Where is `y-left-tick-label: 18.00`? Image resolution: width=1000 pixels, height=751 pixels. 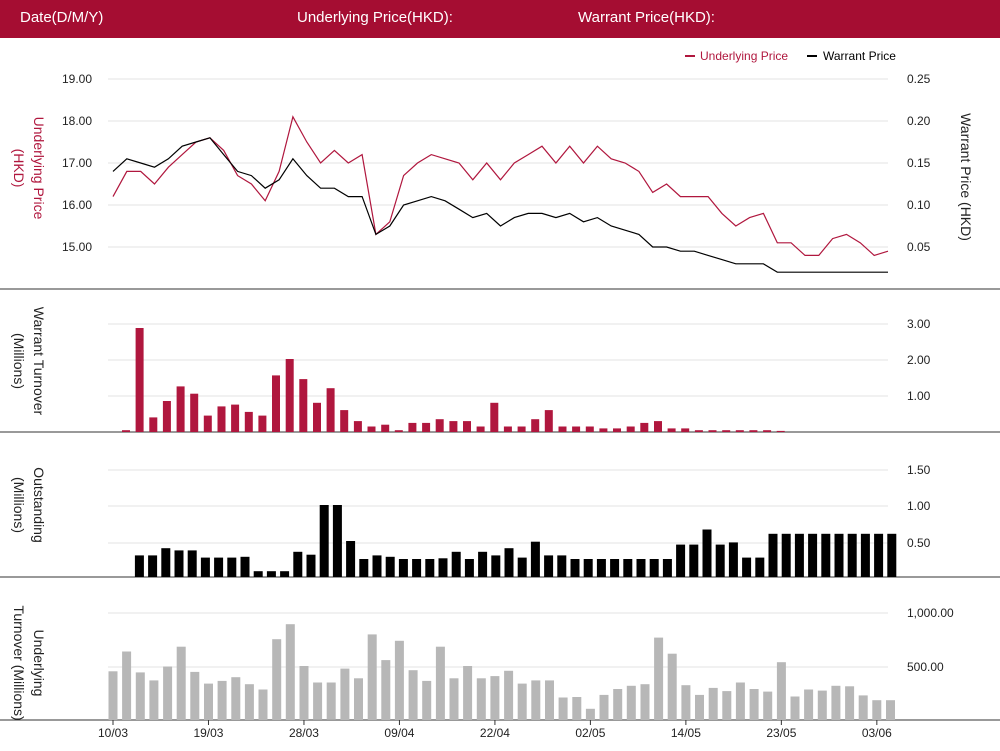 y-left-tick-label: 18.00 is located at coordinates (77, 121).